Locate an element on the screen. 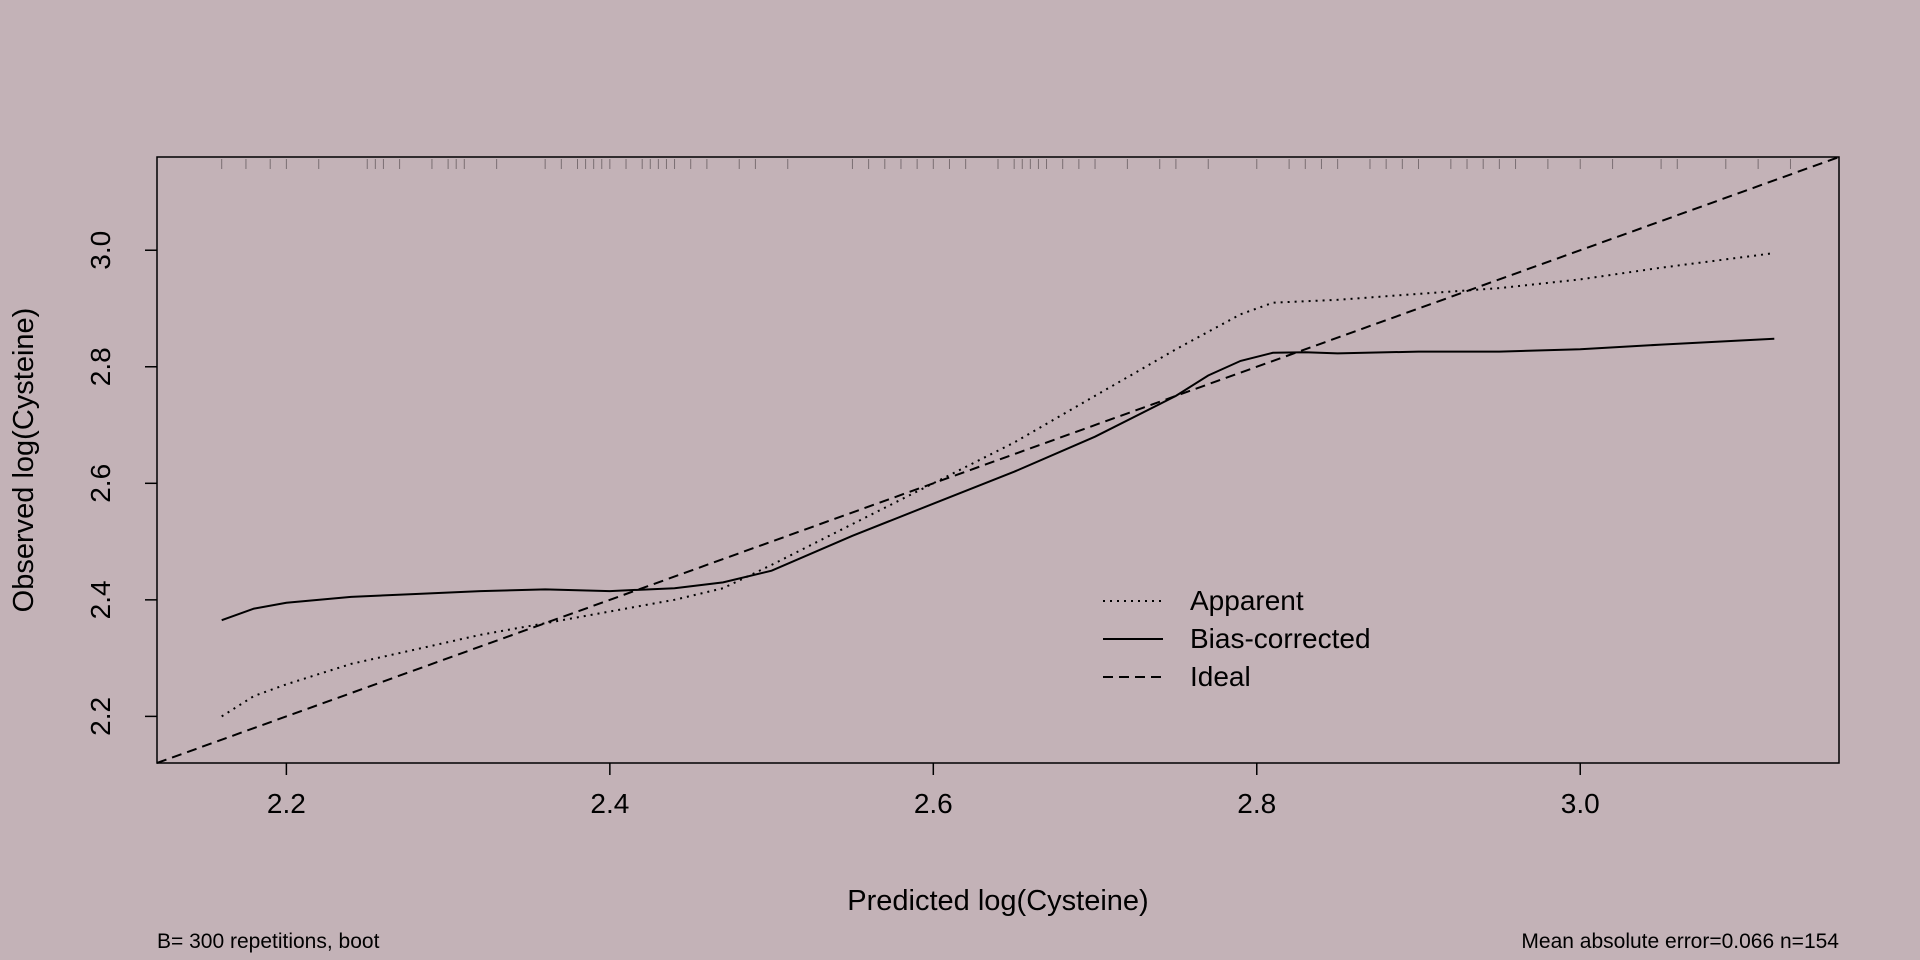 Image resolution: width=1920 pixels, height=960 pixels. legend: Apparent Bias-corrected Ideal is located at coordinates (1237, 638).